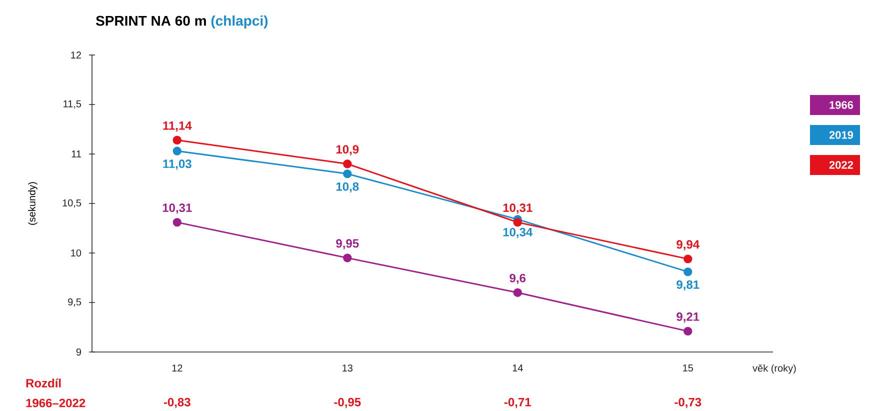  What do you see at coordinates (517, 403) in the screenshot?
I see `text: -0,71` at bounding box center [517, 403].